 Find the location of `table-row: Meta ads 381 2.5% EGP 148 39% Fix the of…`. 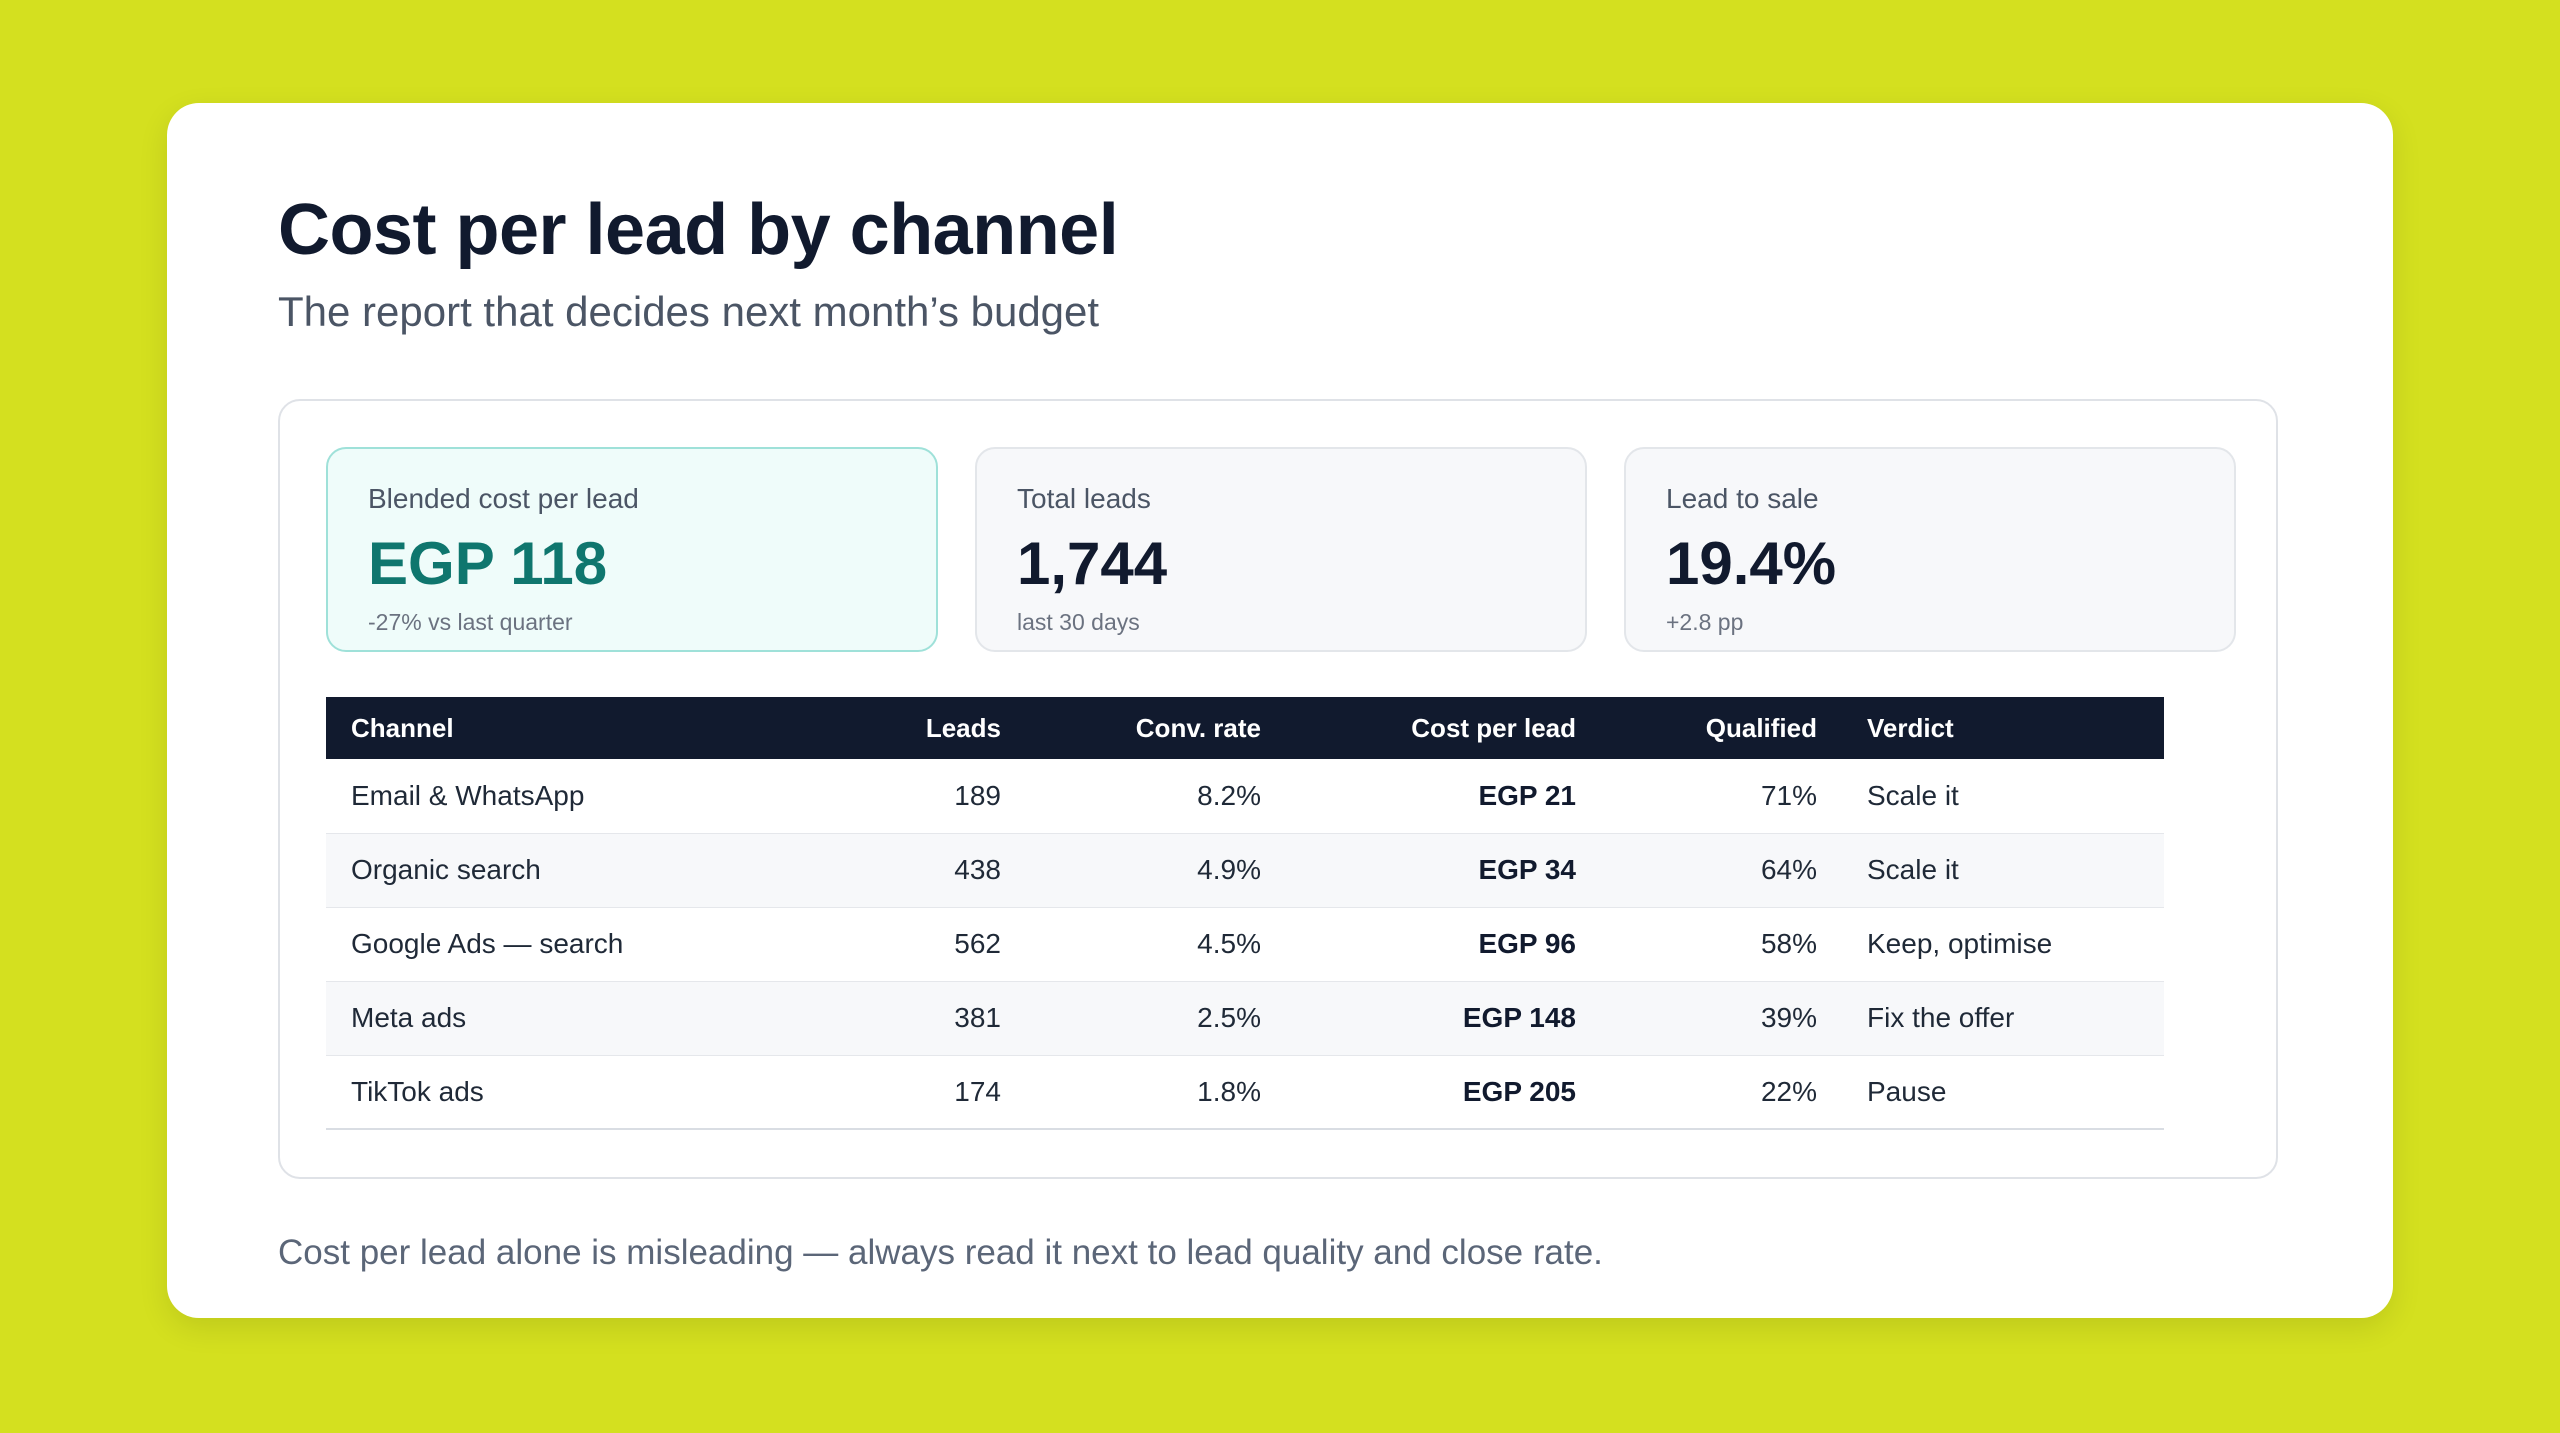

table-row: Meta ads 381 2.5% EGP 148 39% Fix the of… is located at coordinates (1245, 1018).